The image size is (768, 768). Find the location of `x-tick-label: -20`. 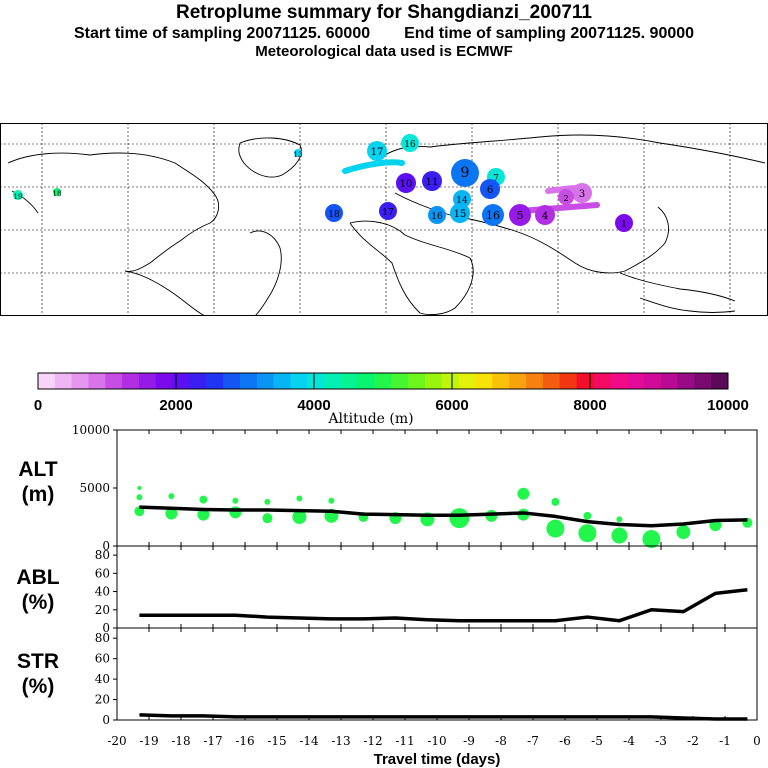

x-tick-label: -20 is located at coordinates (116, 741).